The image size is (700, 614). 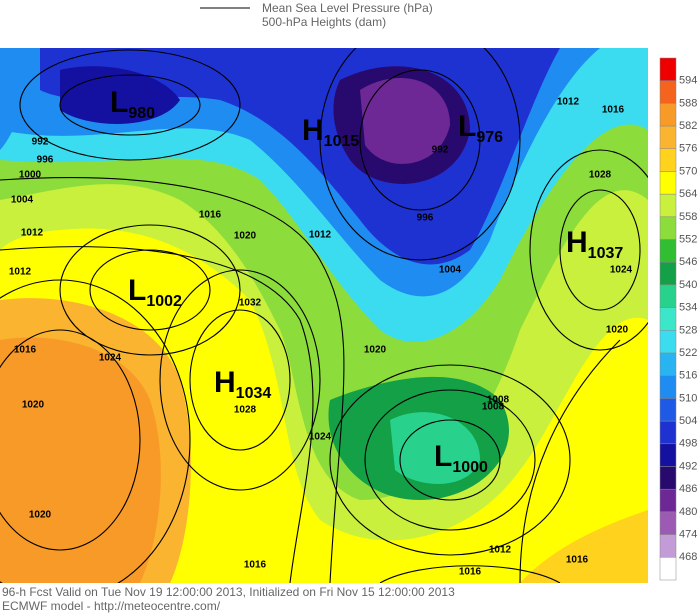 What do you see at coordinates (22, 200) in the screenshot?
I see `contour-label: 1004` at bounding box center [22, 200].